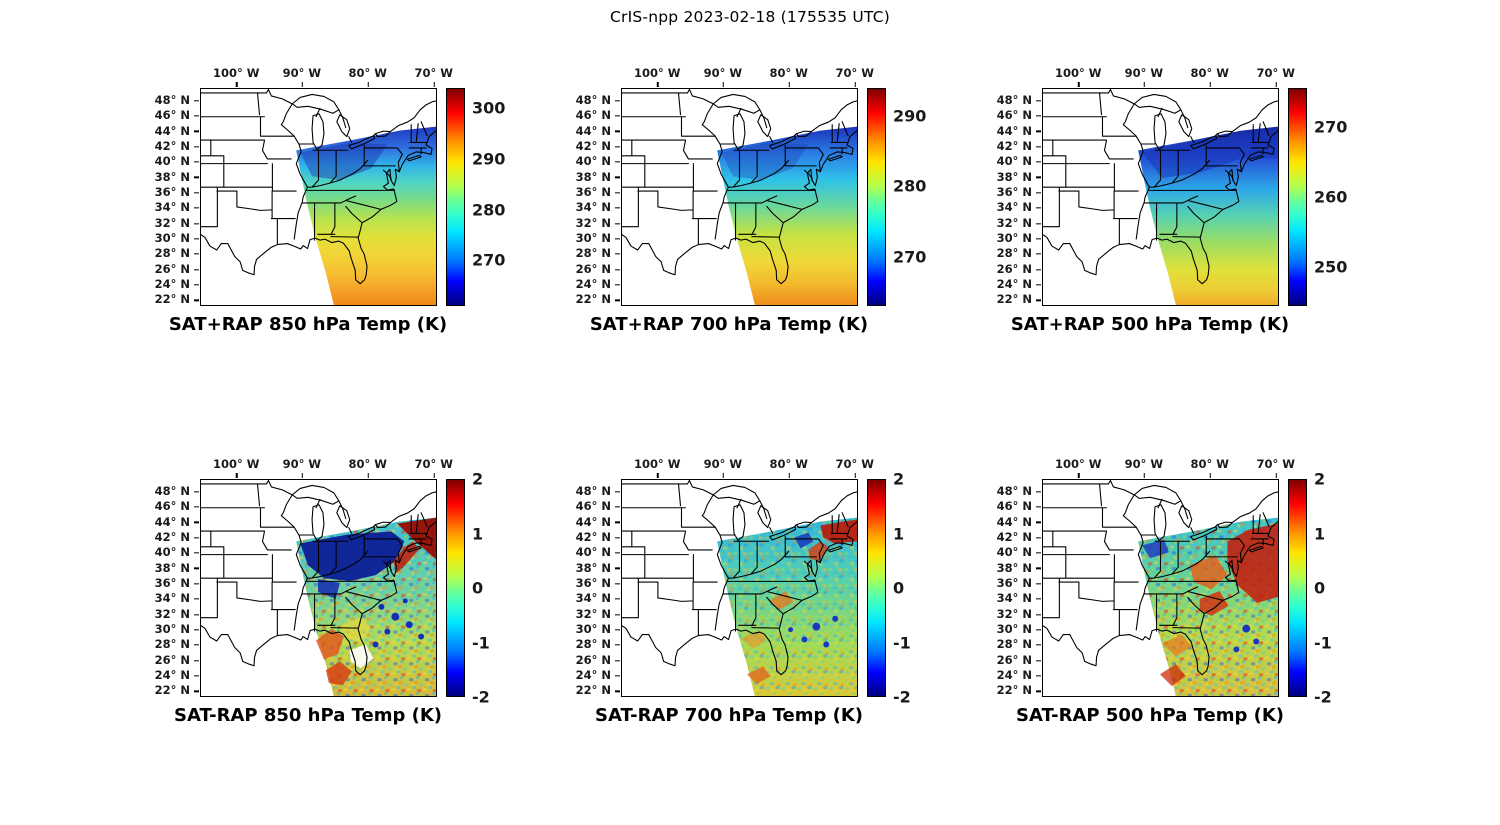 The image size is (1500, 825). Describe the element at coordinates (750, 17) in the screenshot. I see `figure-title: CrIS-npp 2023-02-18 (175535 UTC)` at that location.